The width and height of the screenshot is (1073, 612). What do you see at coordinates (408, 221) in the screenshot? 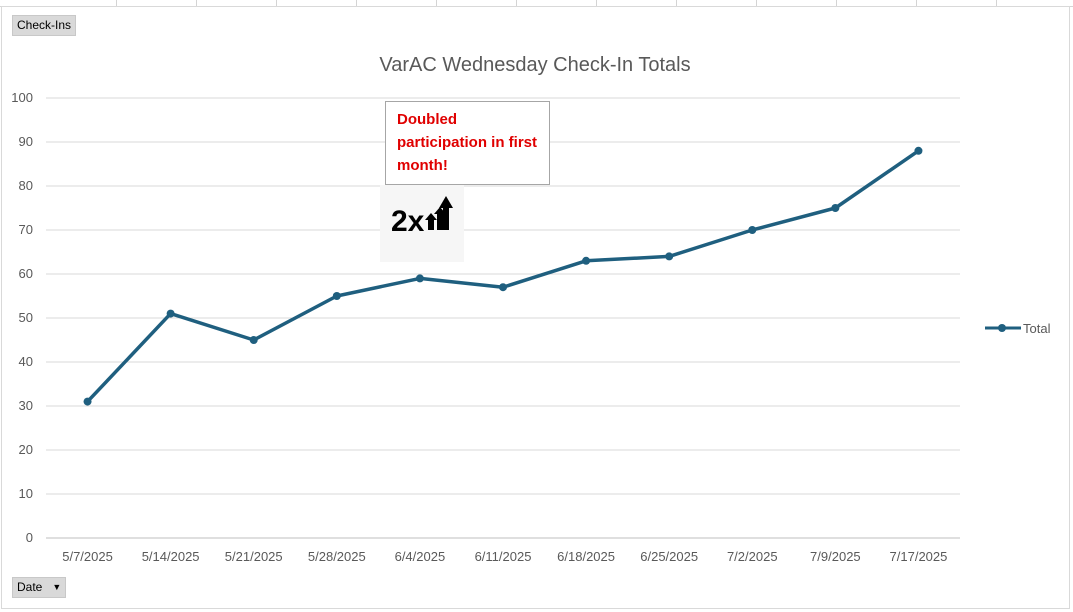
I see `svg-text: 2x` at bounding box center [408, 221].